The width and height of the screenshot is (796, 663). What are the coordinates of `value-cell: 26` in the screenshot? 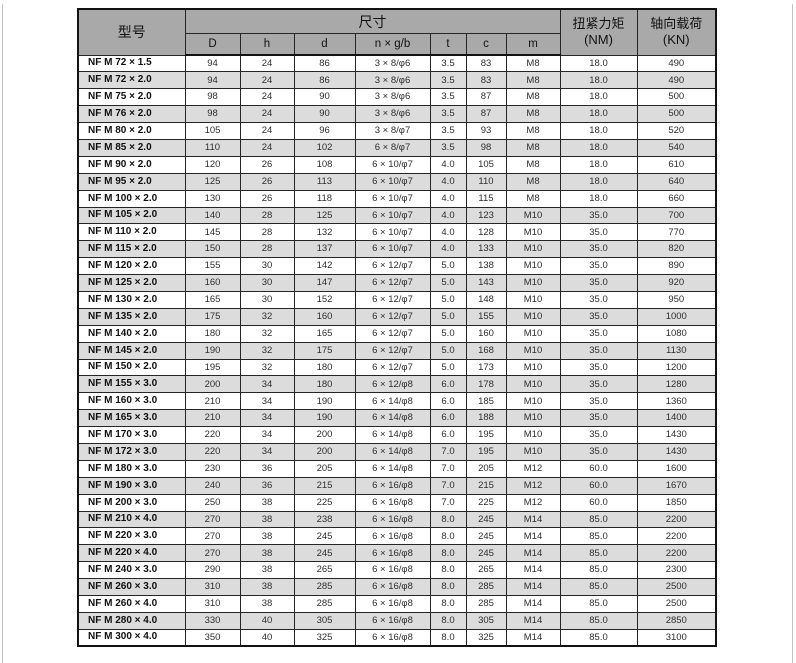 It's located at (267, 198).